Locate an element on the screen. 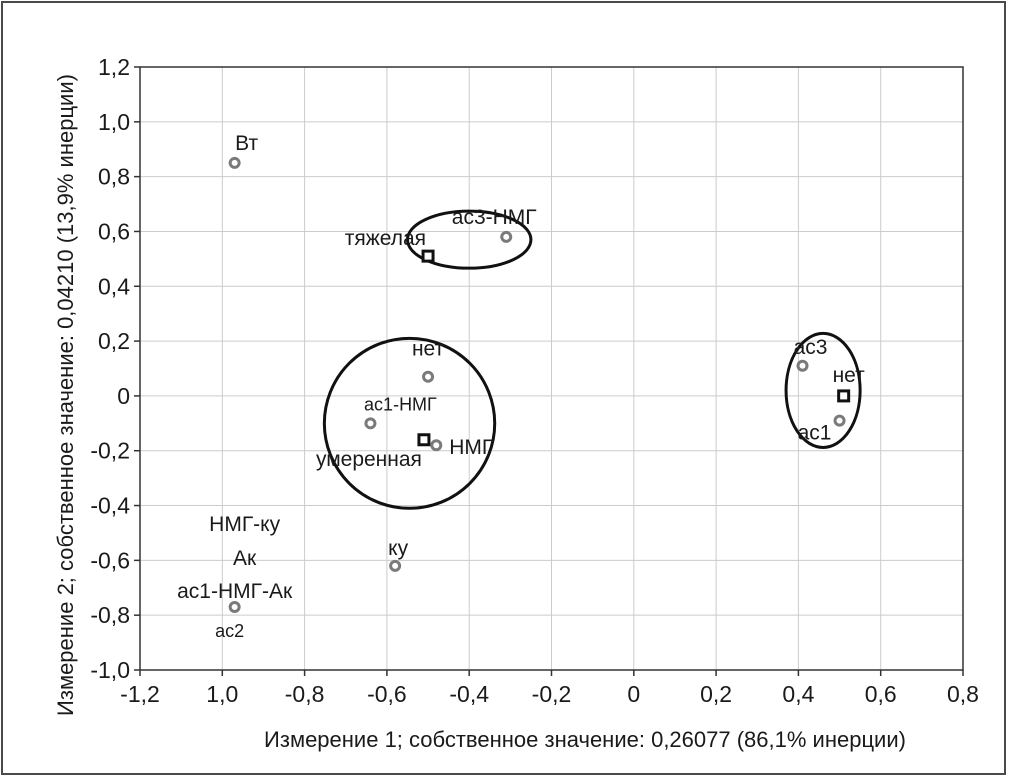 The width and height of the screenshot is (1010, 779). point-label: ас3-НМГ is located at coordinates (494, 217).